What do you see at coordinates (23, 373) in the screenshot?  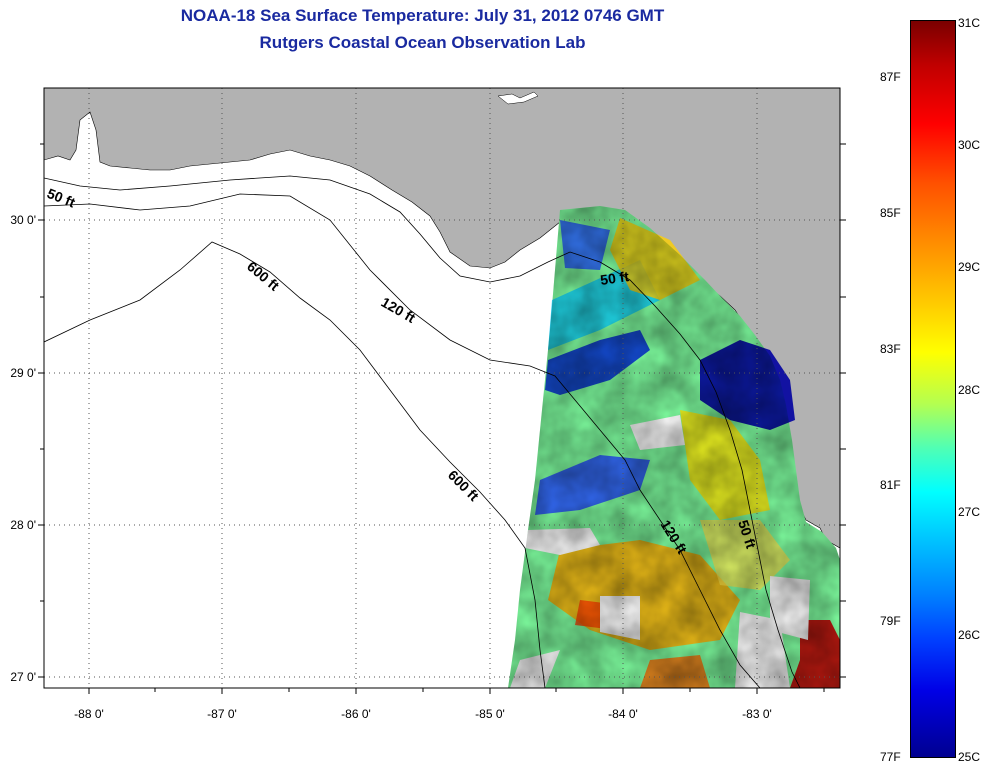 I see `y-tick-label: 29 0'` at bounding box center [23, 373].